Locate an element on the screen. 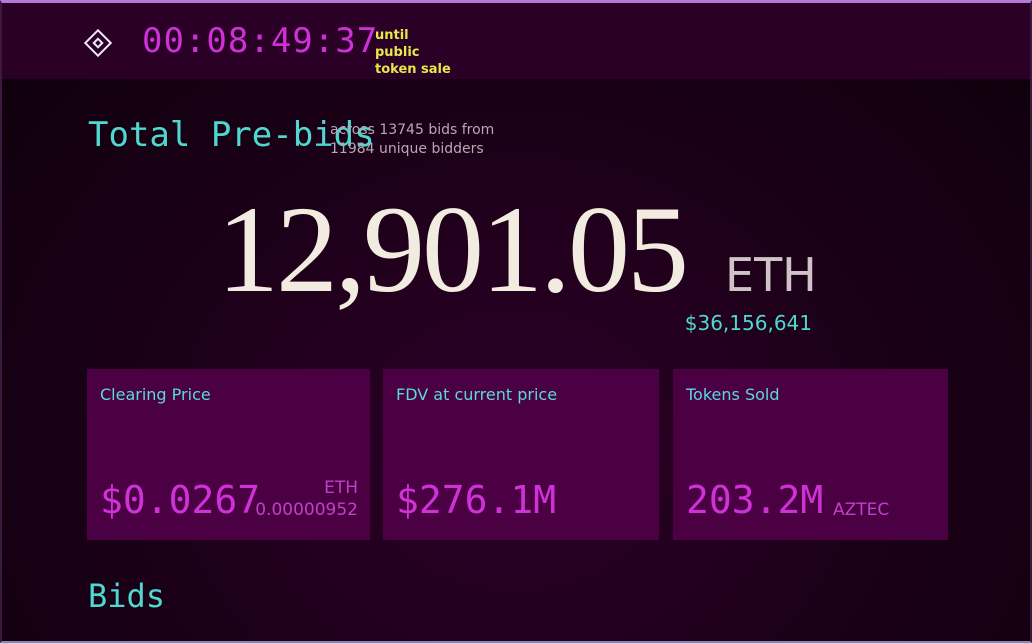 The image size is (1032, 643). bids-title: Bids is located at coordinates (127, 596).